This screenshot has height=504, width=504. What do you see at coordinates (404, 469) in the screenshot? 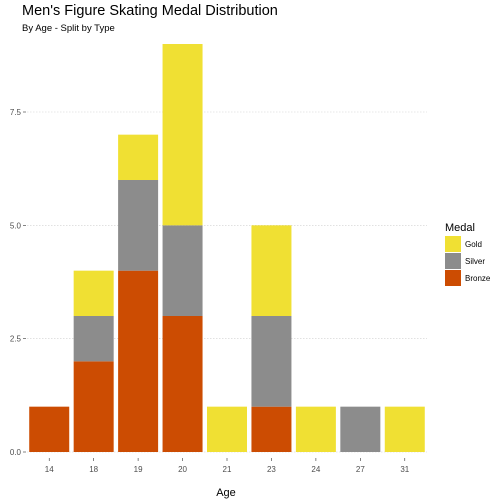
I see `x-tick-label: 31` at bounding box center [404, 469].